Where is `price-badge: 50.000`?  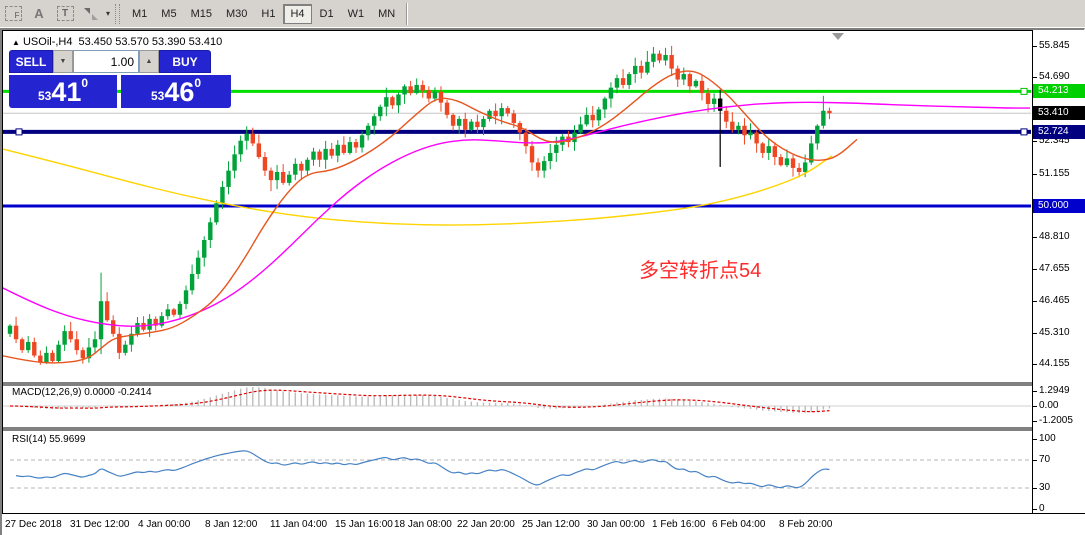
price-badge: 50.000 is located at coordinates (1059, 205).